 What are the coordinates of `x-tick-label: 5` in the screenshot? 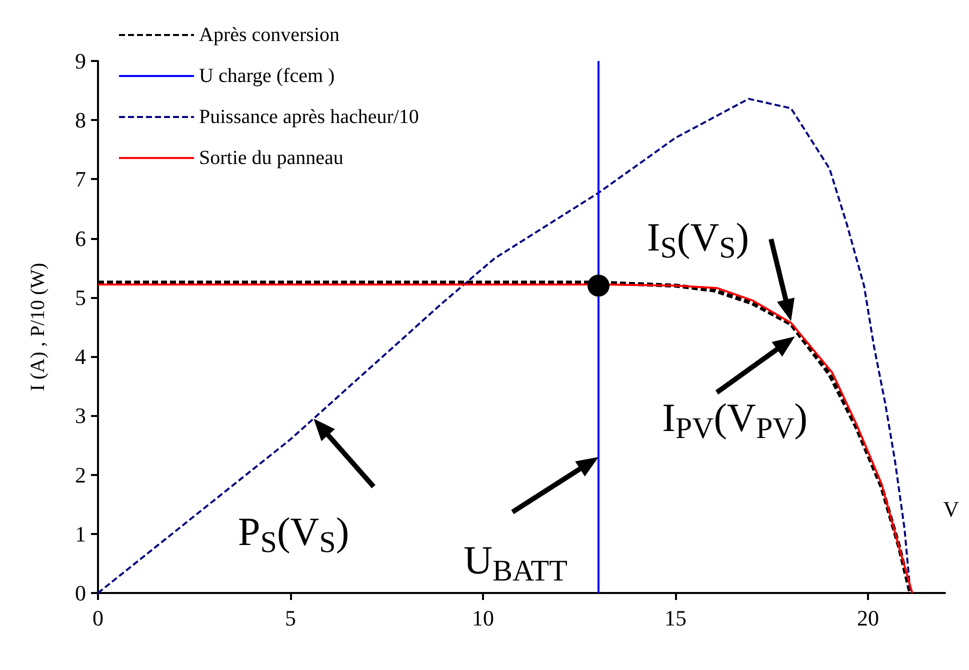 It's located at (290, 618).